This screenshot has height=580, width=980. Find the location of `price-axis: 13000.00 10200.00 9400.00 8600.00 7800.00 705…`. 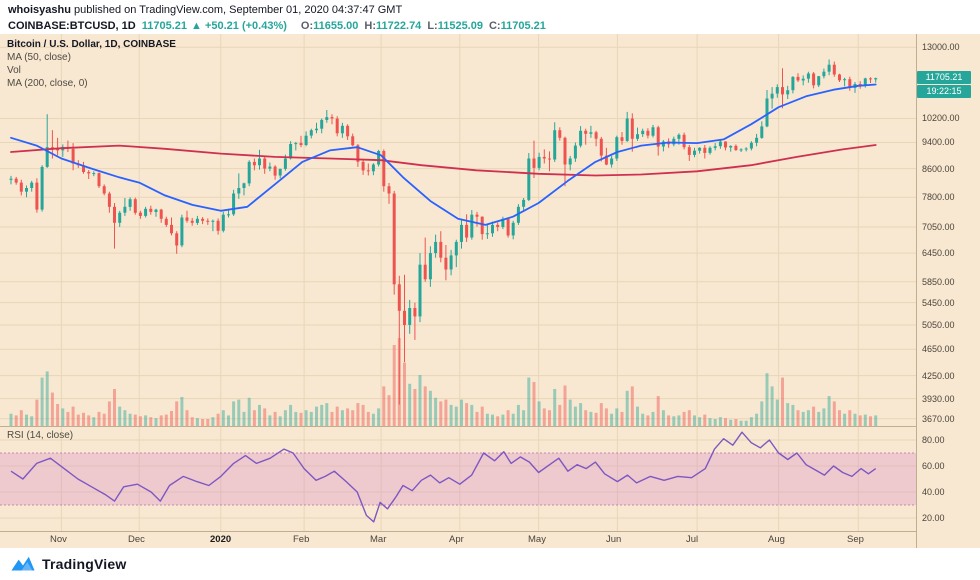

price-axis: 13000.00 10200.00 9400.00 8600.00 7800.00 705… is located at coordinates (948, 291).